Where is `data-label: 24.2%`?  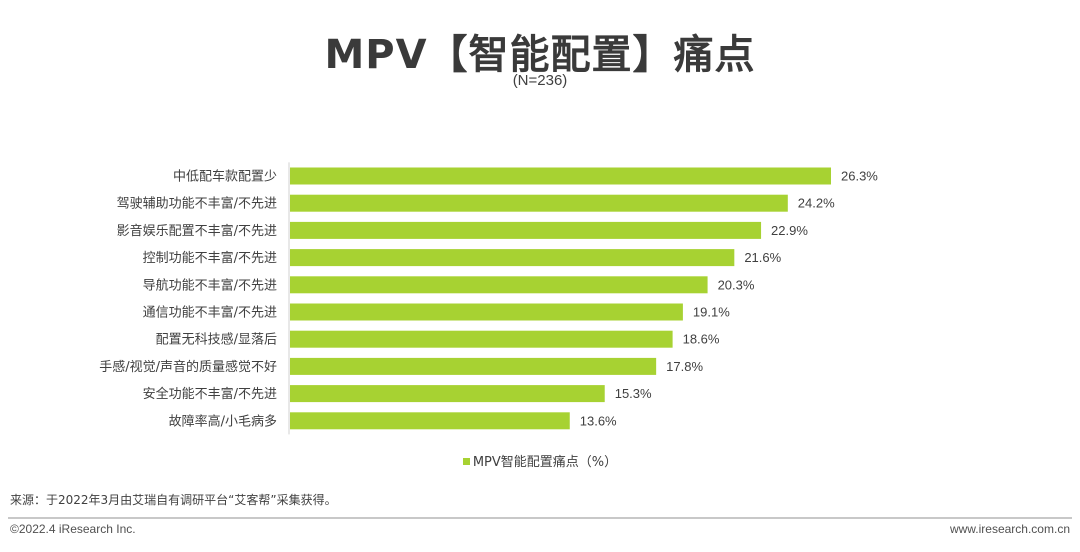 data-label: 24.2% is located at coordinates (816, 203).